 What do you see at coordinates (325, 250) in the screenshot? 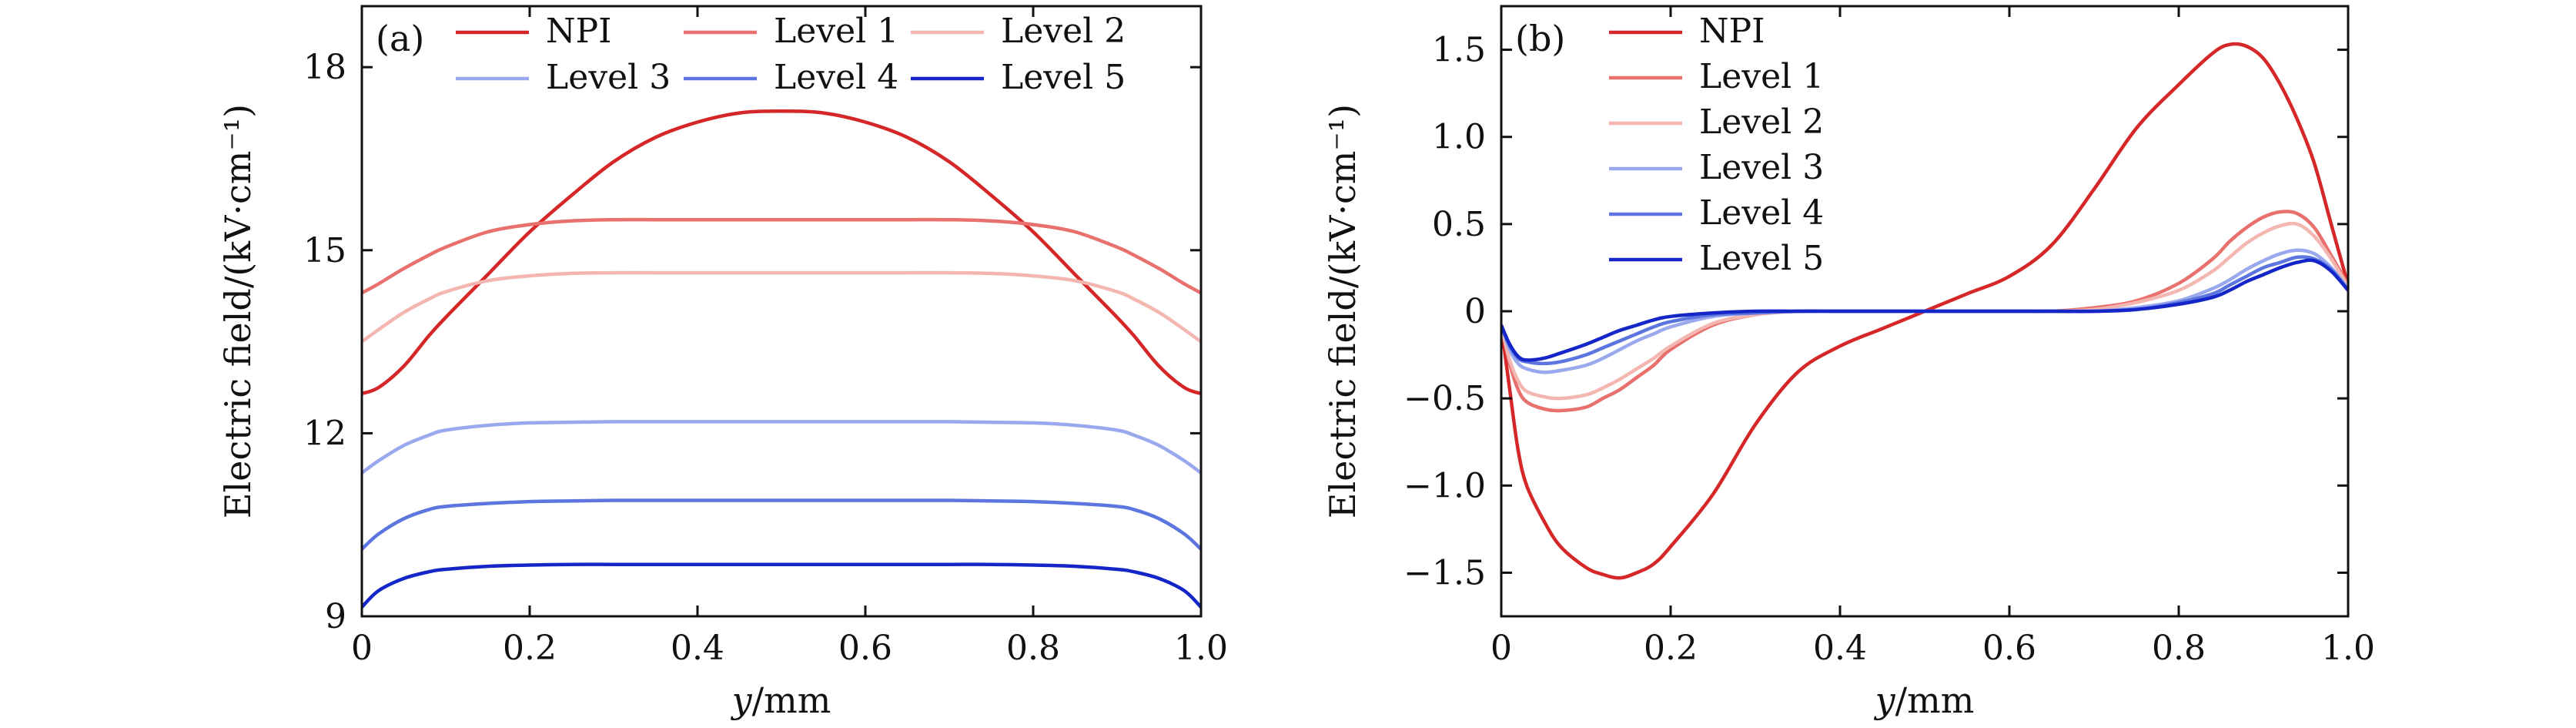
I see `y-tick-label: 15` at bounding box center [325, 250].